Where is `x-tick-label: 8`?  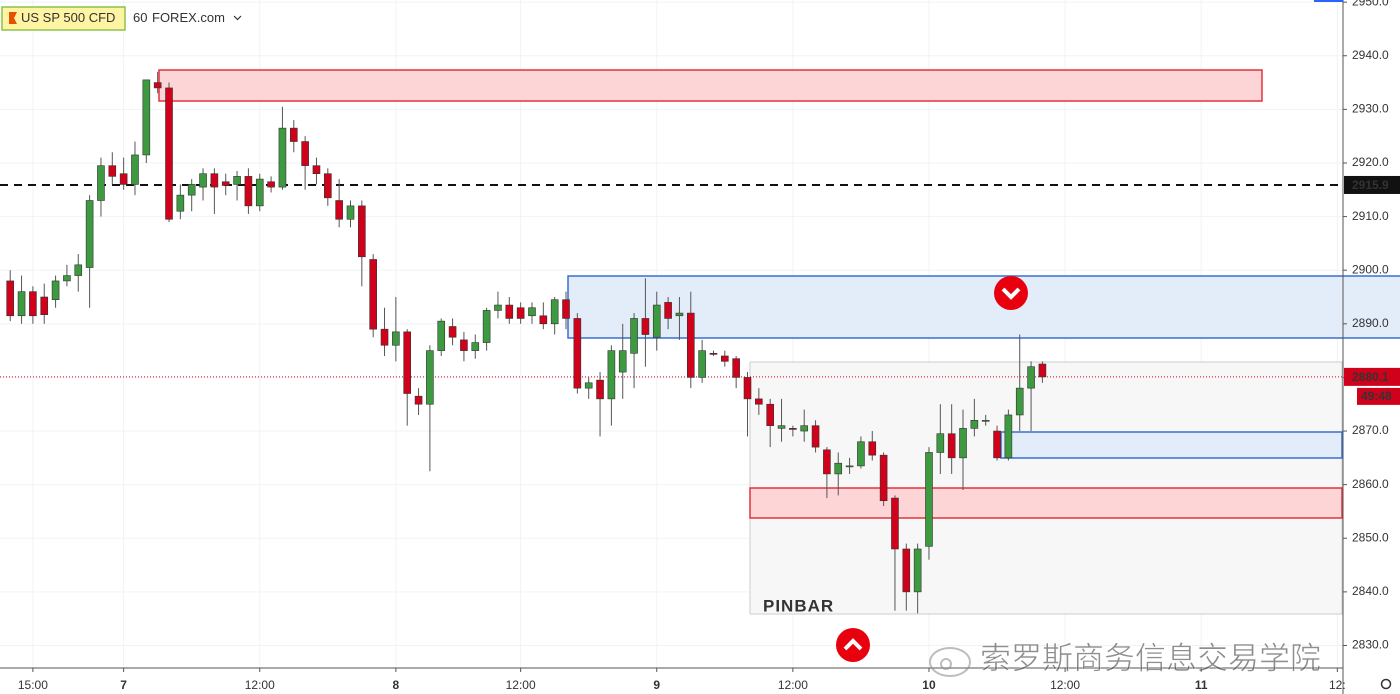 x-tick-label: 8 is located at coordinates (396, 685).